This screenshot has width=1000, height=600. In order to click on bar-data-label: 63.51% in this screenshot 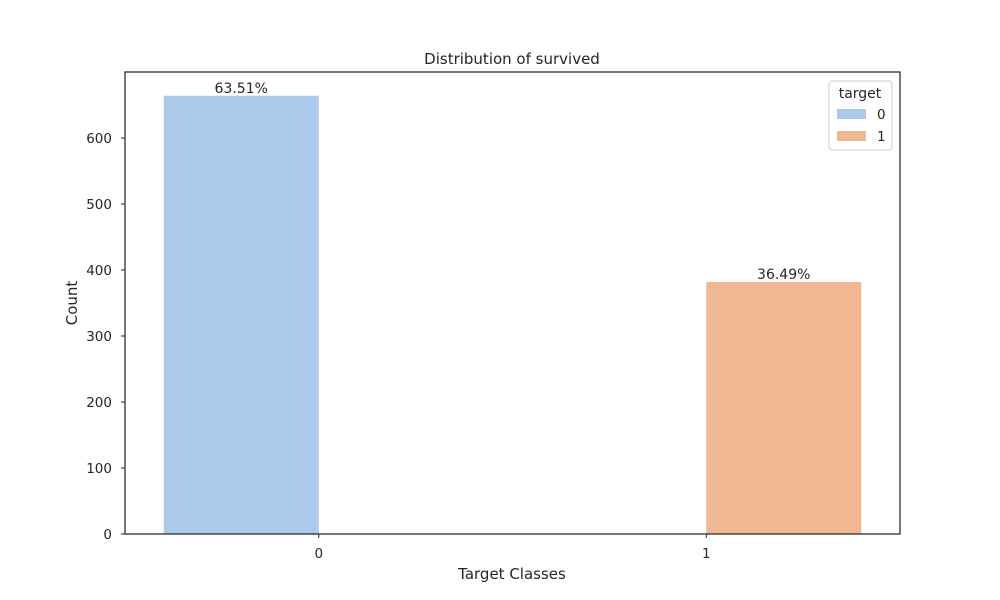, I will do `click(241, 89)`.